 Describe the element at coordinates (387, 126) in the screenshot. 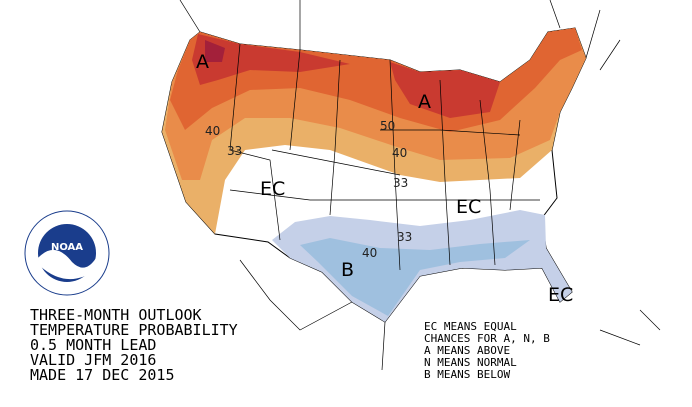

I see `contour-label: 50` at that location.